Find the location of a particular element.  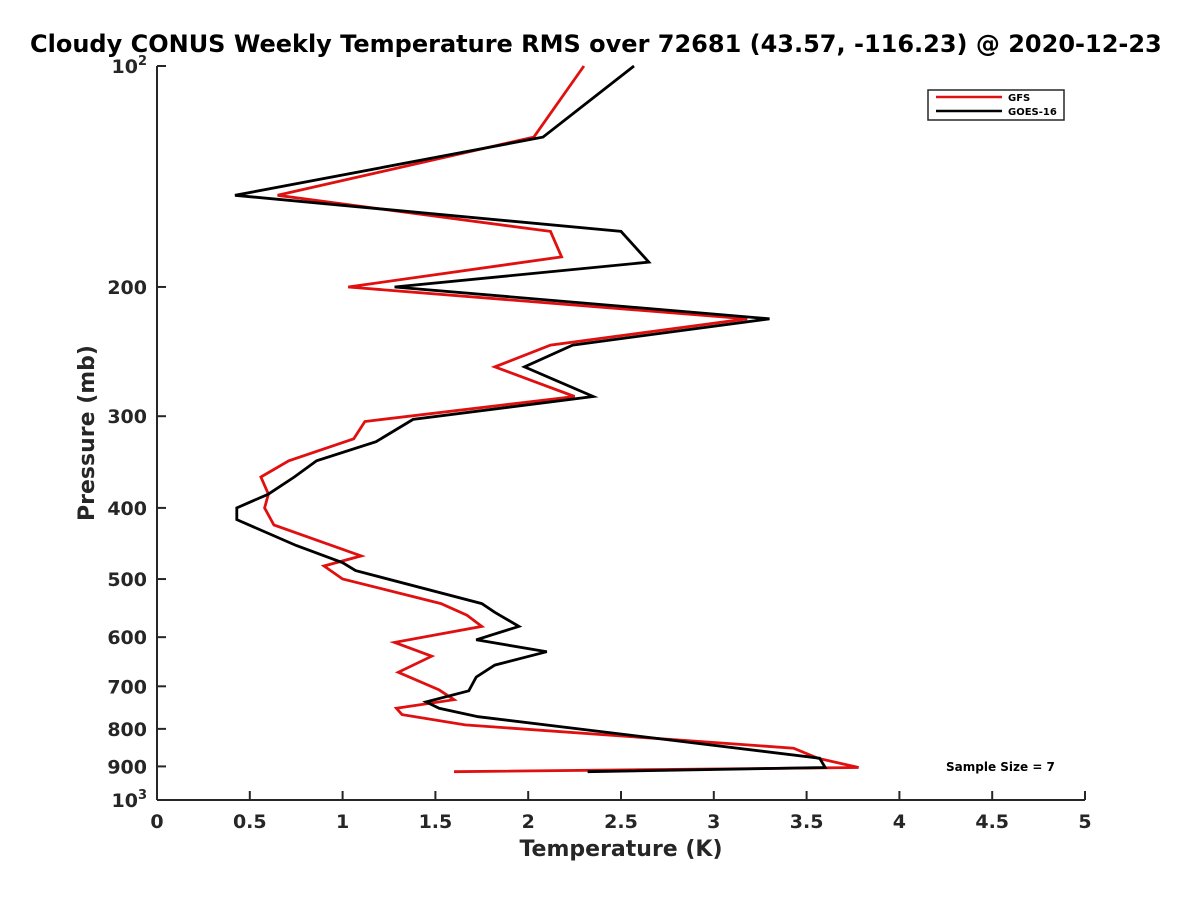

x-tick-label: 3.5 is located at coordinates (807, 822).